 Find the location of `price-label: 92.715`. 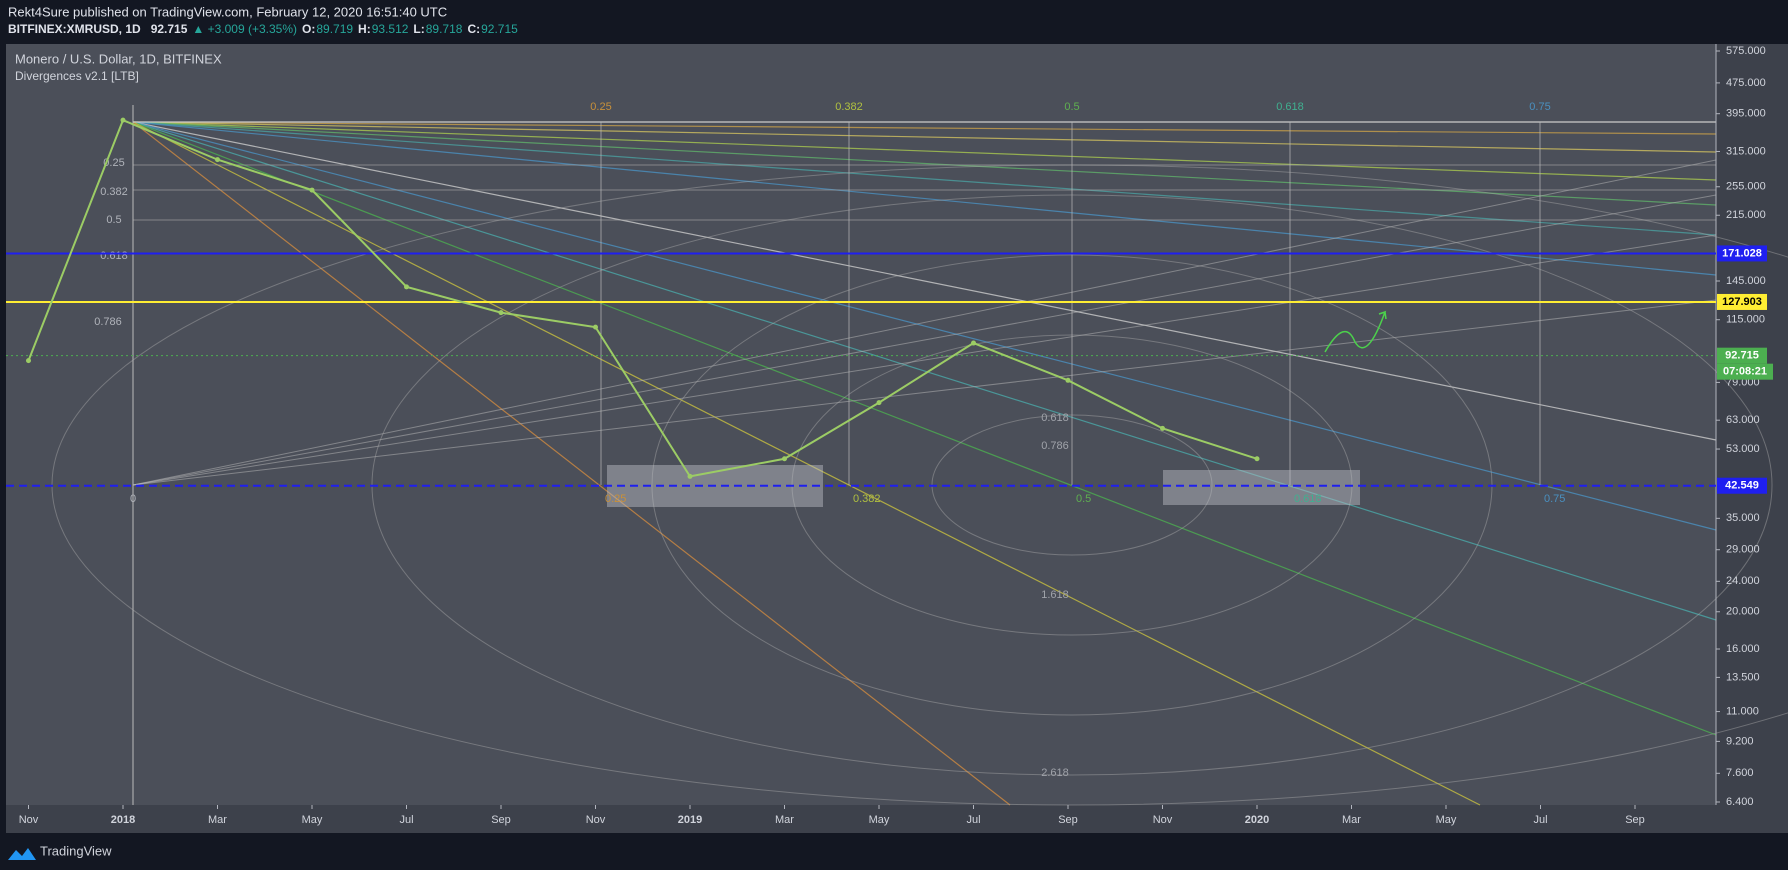

price-label: 92.715 is located at coordinates (1742, 356).